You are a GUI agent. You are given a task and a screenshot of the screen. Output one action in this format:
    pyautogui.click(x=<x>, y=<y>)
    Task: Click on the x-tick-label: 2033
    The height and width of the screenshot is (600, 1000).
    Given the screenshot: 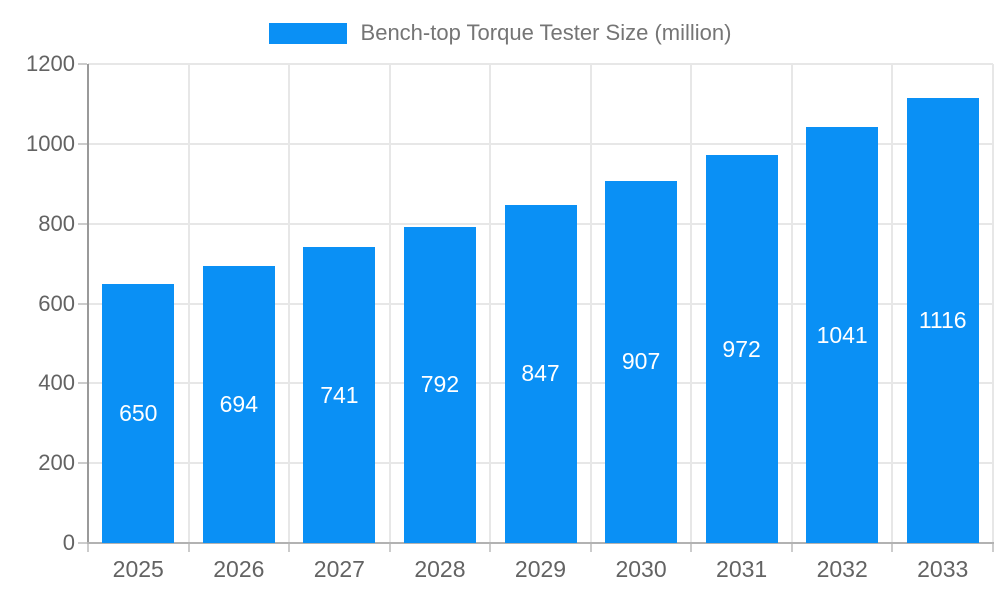 What is the action you would take?
    pyautogui.click(x=943, y=569)
    